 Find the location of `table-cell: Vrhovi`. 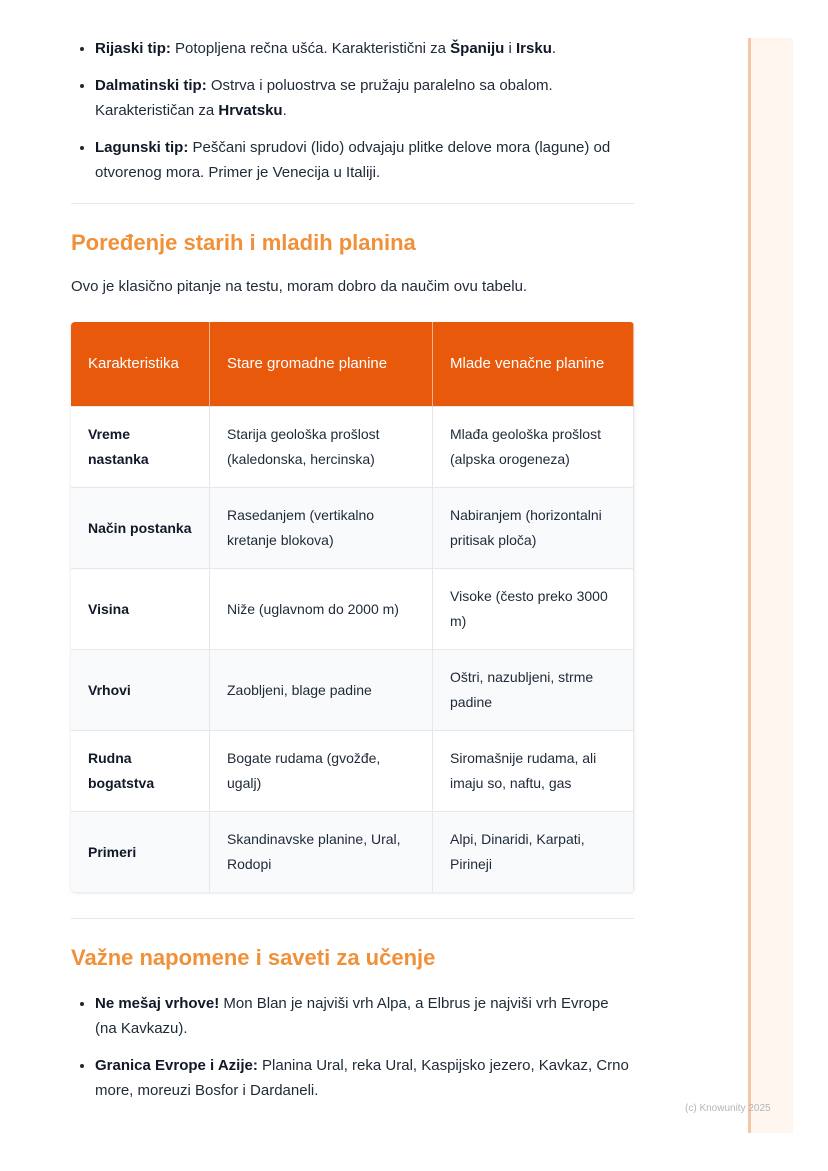

table-cell: Vrhovi is located at coordinates (140, 690).